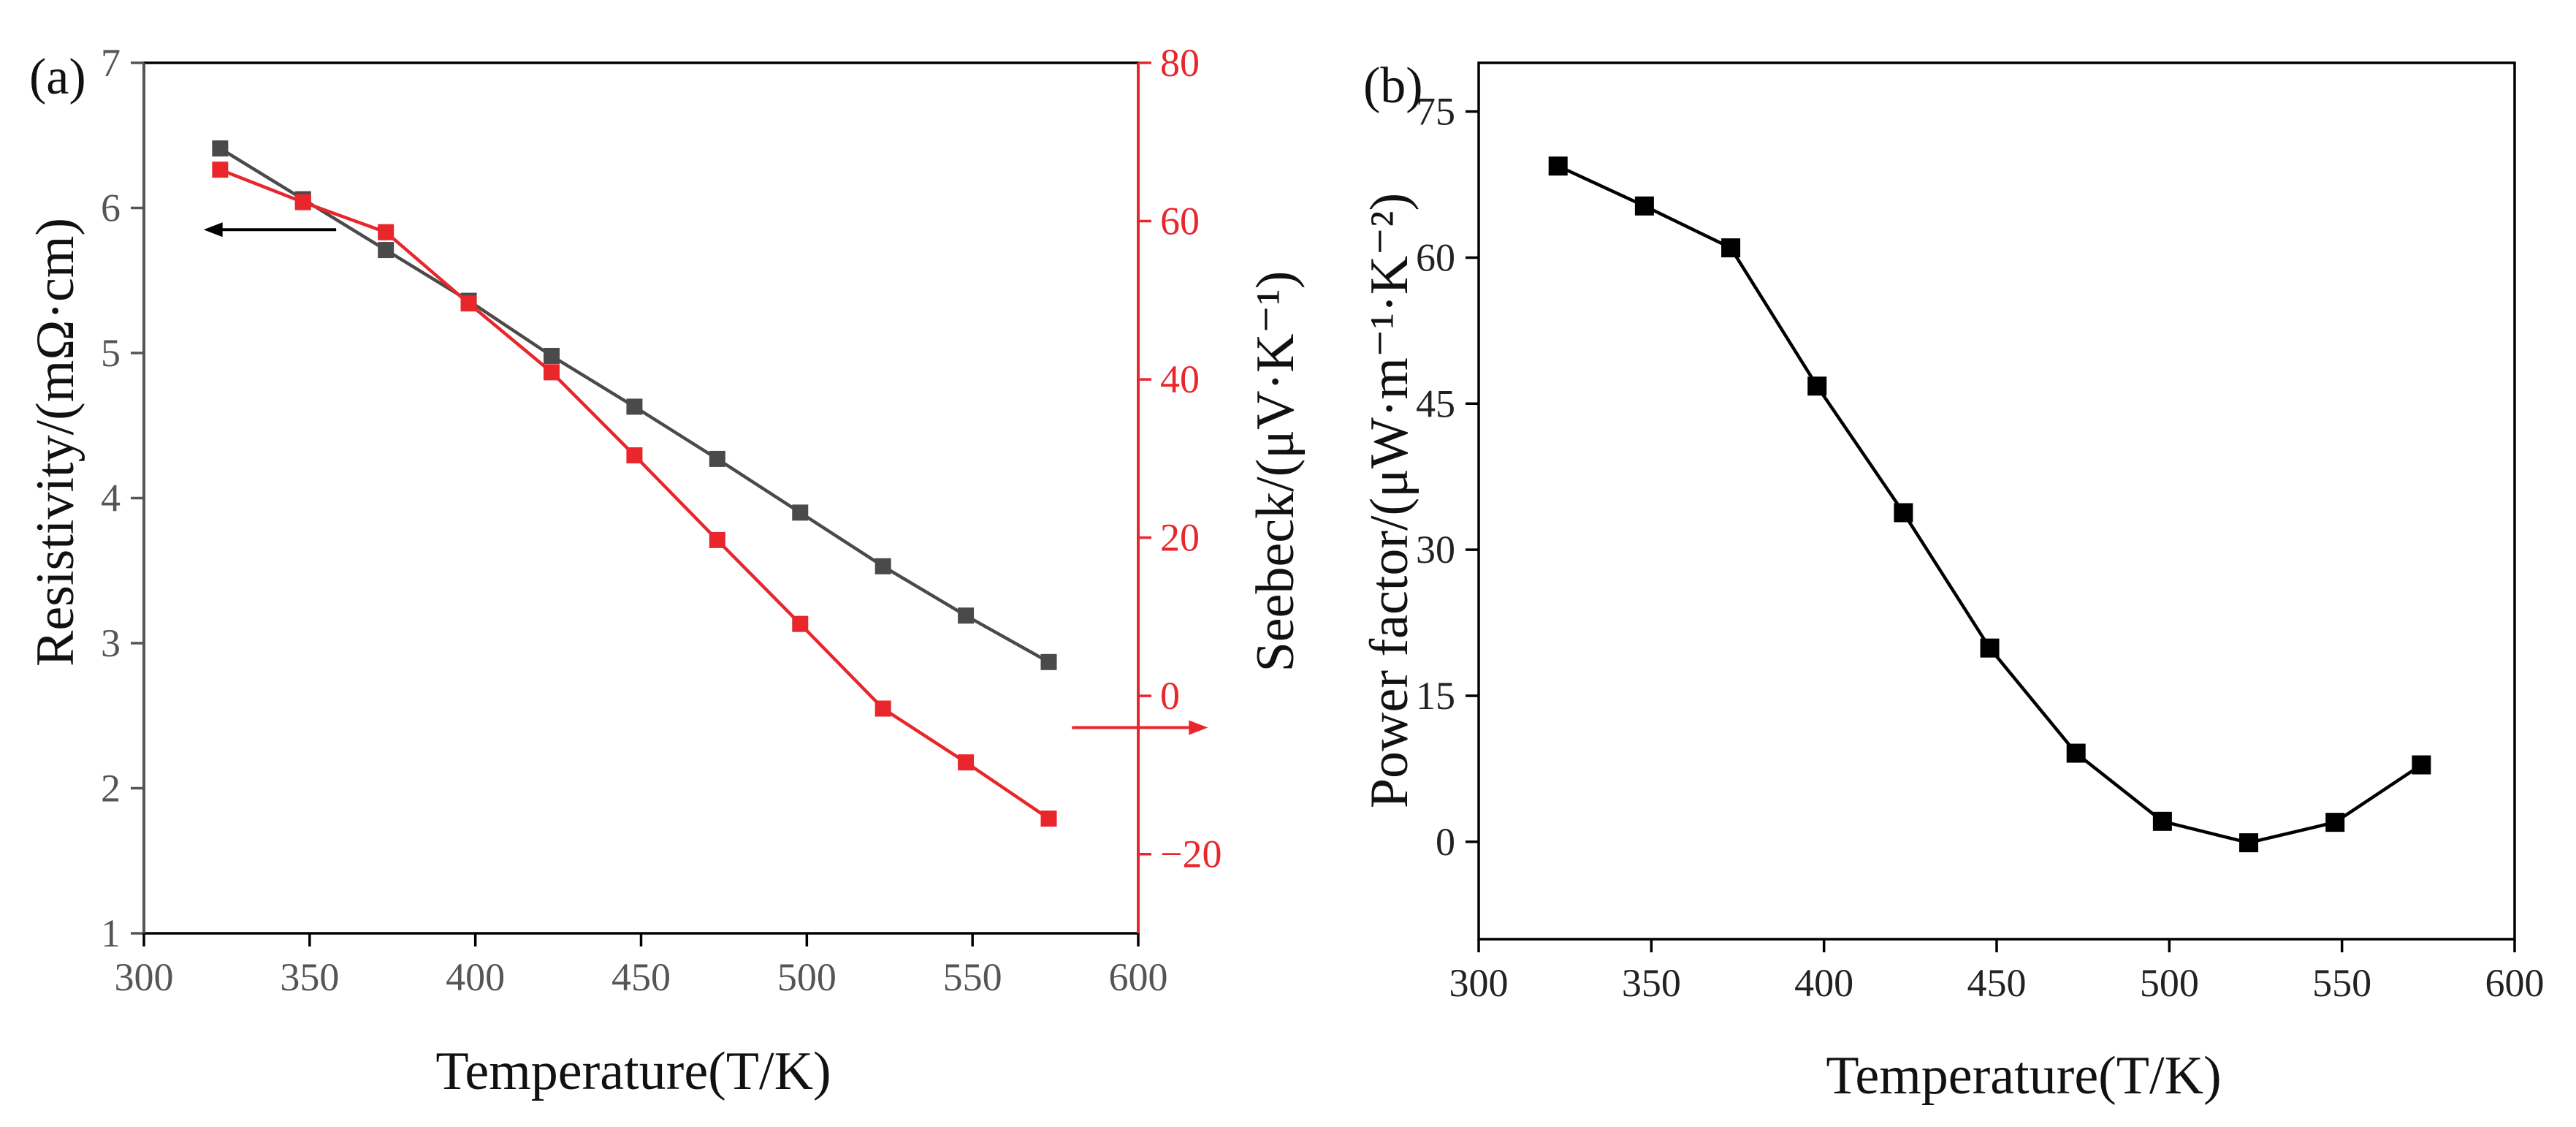 This screenshot has height=1127, width=2576. I want to click on panel-b-y-tick-label: 30, so click(1436, 550).